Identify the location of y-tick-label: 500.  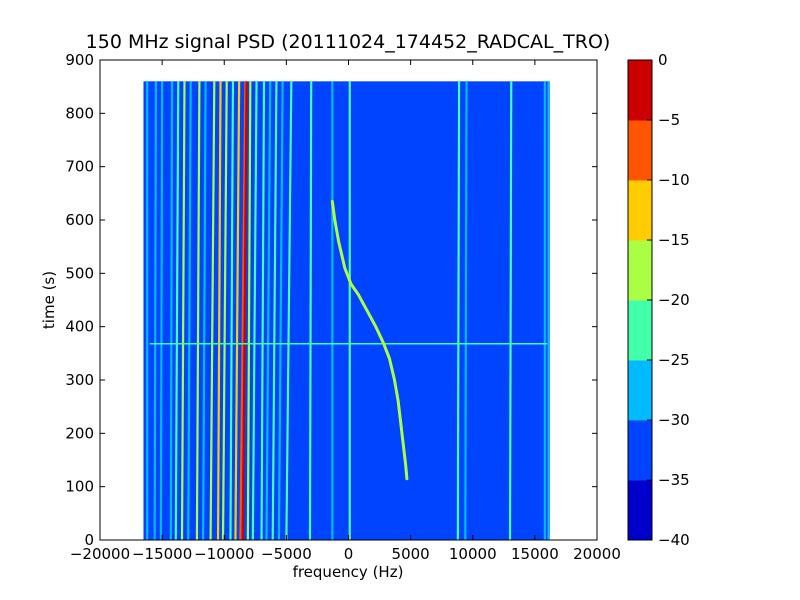
(79, 273).